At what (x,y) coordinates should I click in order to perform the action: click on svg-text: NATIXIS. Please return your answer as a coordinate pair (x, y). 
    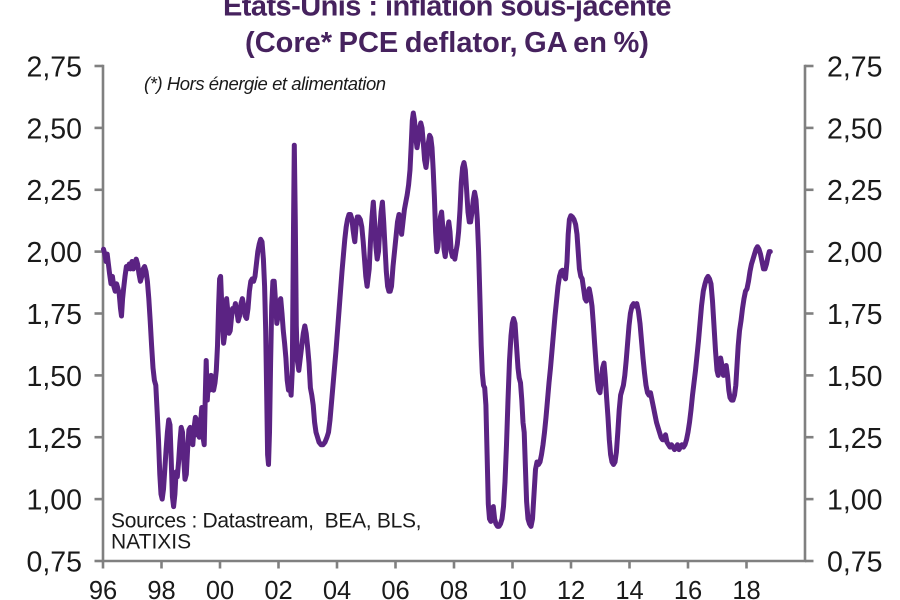
    Looking at the image, I should click on (151, 542).